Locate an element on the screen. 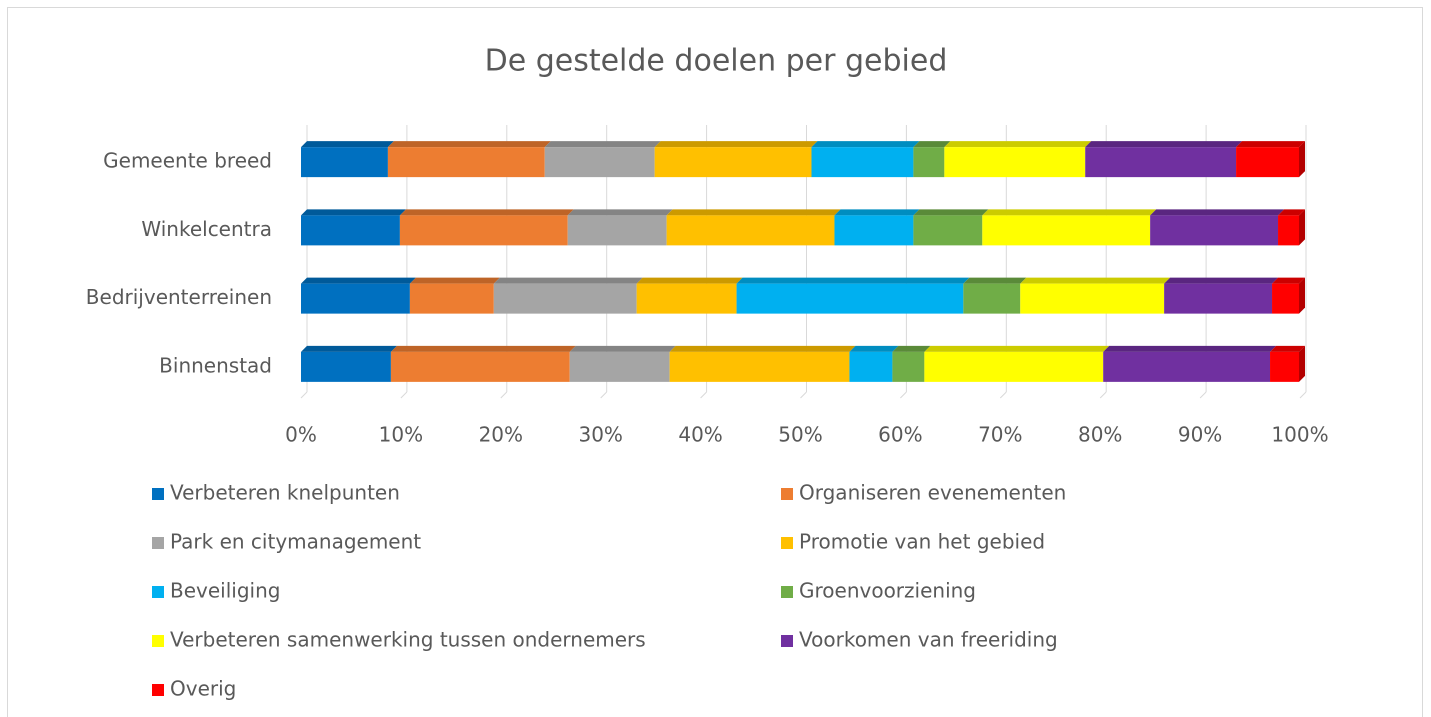 The height and width of the screenshot is (717, 1431). y-tick-label: Winkelcentra is located at coordinates (206, 229).